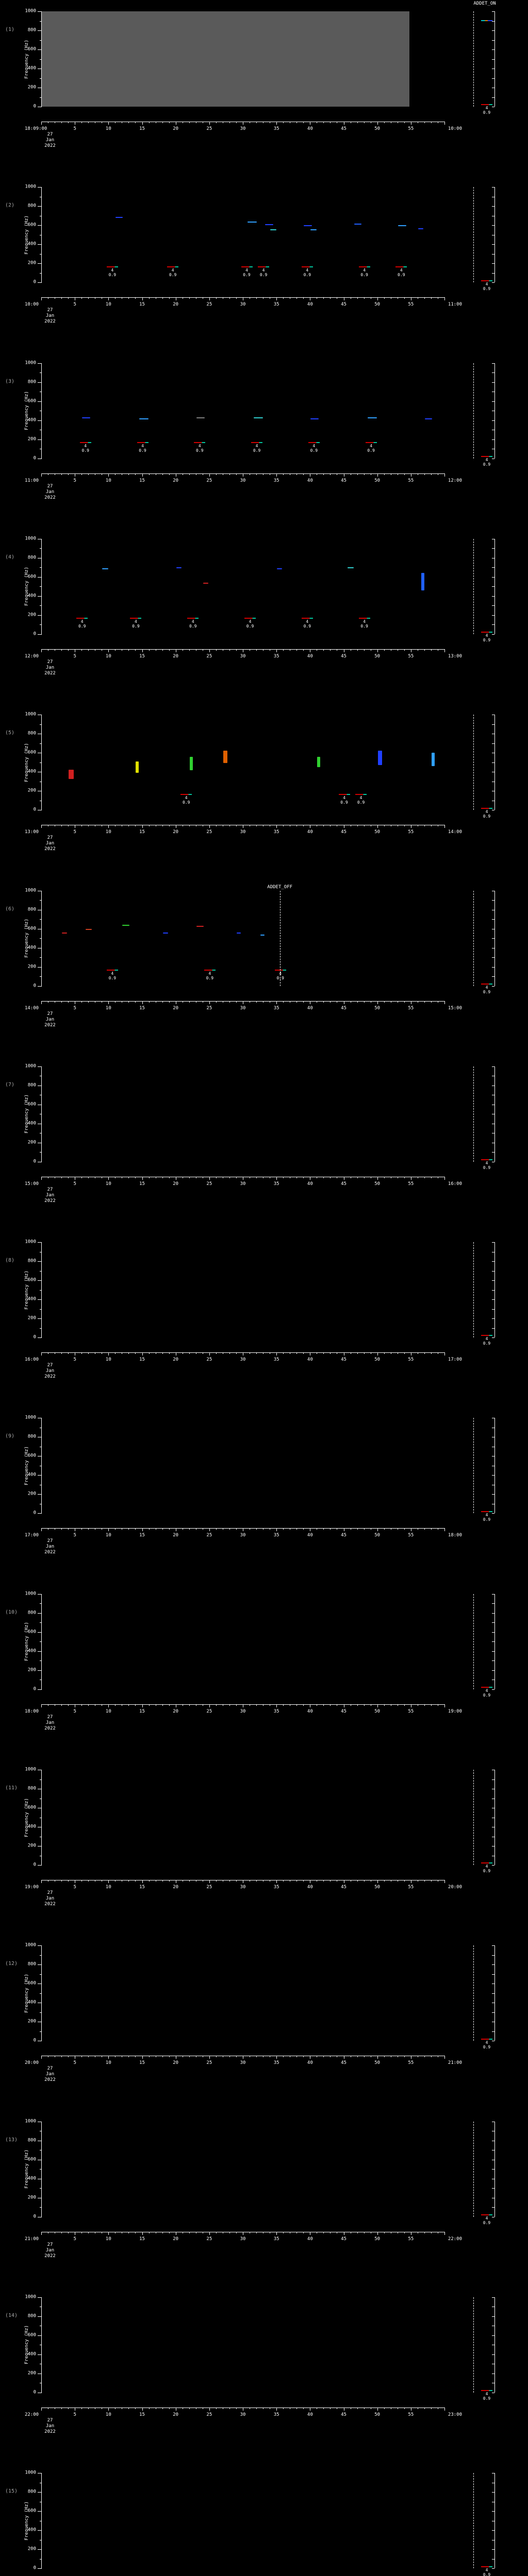 This screenshot has height=2576, width=528. What do you see at coordinates (243, 654) in the screenshot?
I see `x-axis: 5 10 15 20 25 30 35 40 45 50 55 12:00 13:00` at bounding box center [243, 654].